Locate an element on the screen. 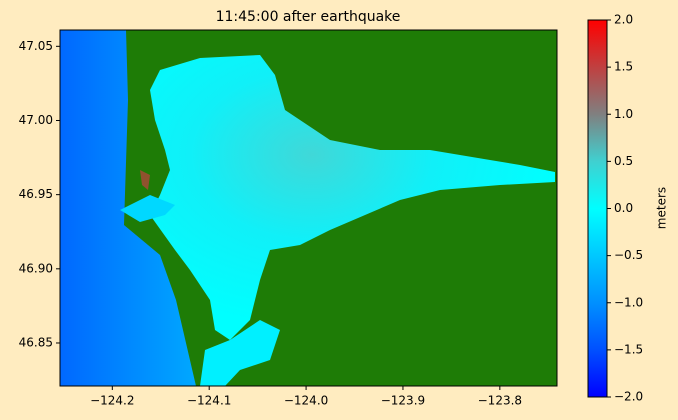  red-patch is located at coordinates (145, 180).